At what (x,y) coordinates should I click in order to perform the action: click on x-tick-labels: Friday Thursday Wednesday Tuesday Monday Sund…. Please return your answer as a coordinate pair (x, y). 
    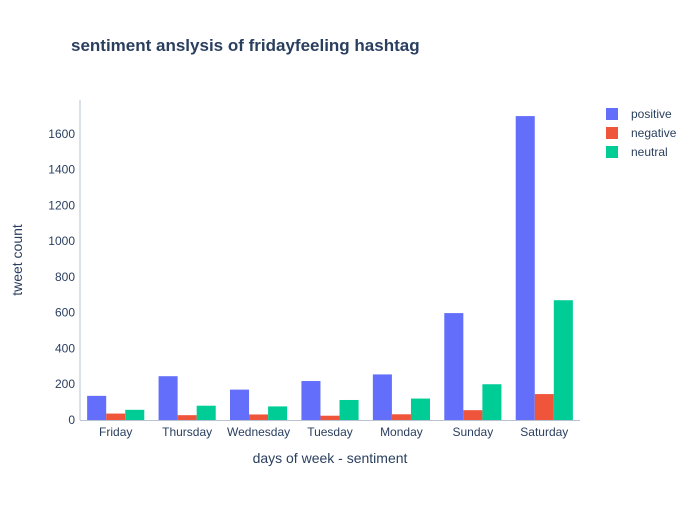
    Looking at the image, I should click on (333, 432).